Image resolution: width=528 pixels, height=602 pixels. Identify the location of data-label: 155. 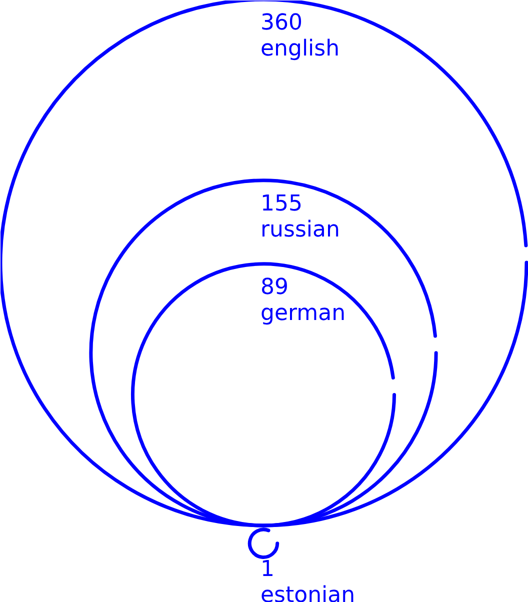
(281, 203).